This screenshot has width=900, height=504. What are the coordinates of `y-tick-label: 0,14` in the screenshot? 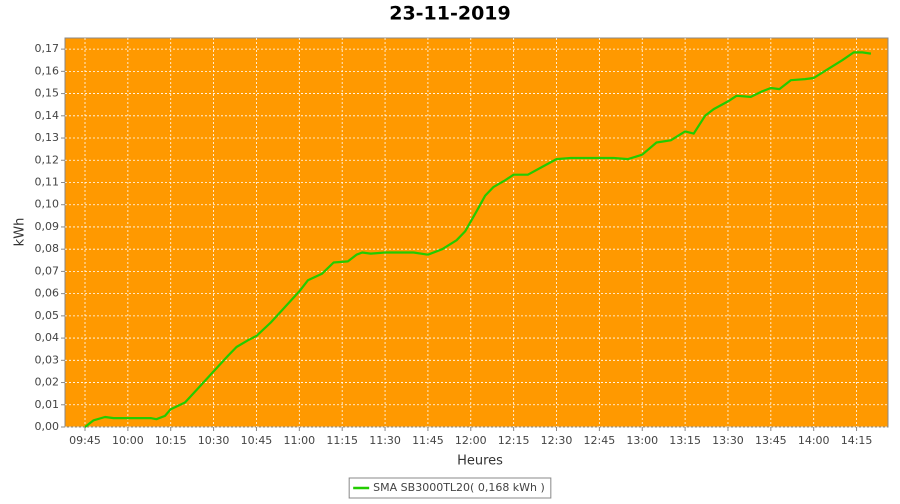 It's located at (47, 115).